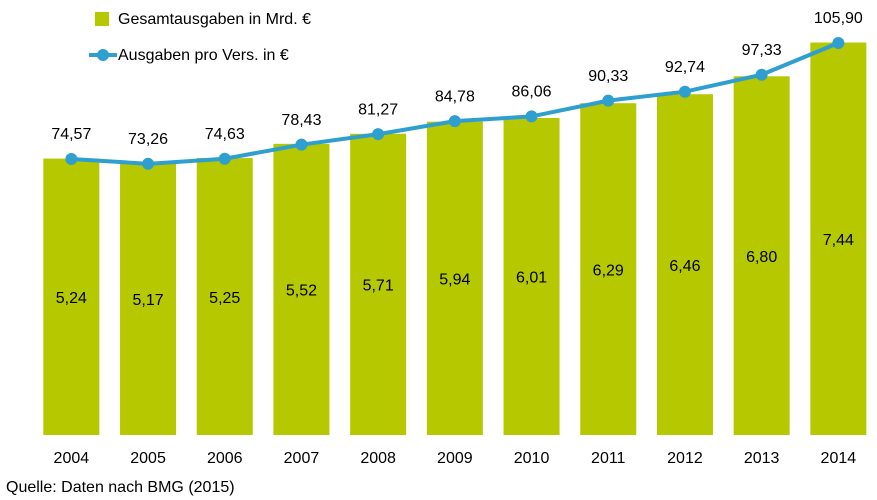 The height and width of the screenshot is (500, 877). What do you see at coordinates (455, 458) in the screenshot?
I see `x-tick-label: 2009` at bounding box center [455, 458].